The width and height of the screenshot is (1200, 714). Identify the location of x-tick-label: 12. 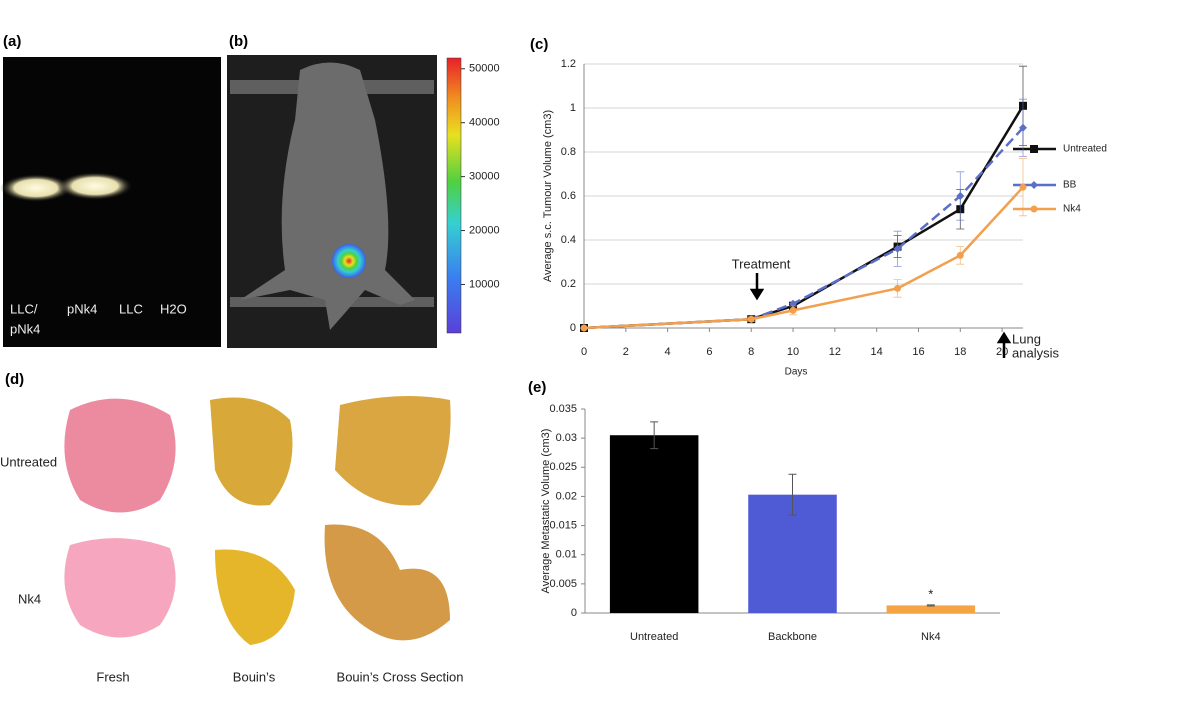
(835, 352).